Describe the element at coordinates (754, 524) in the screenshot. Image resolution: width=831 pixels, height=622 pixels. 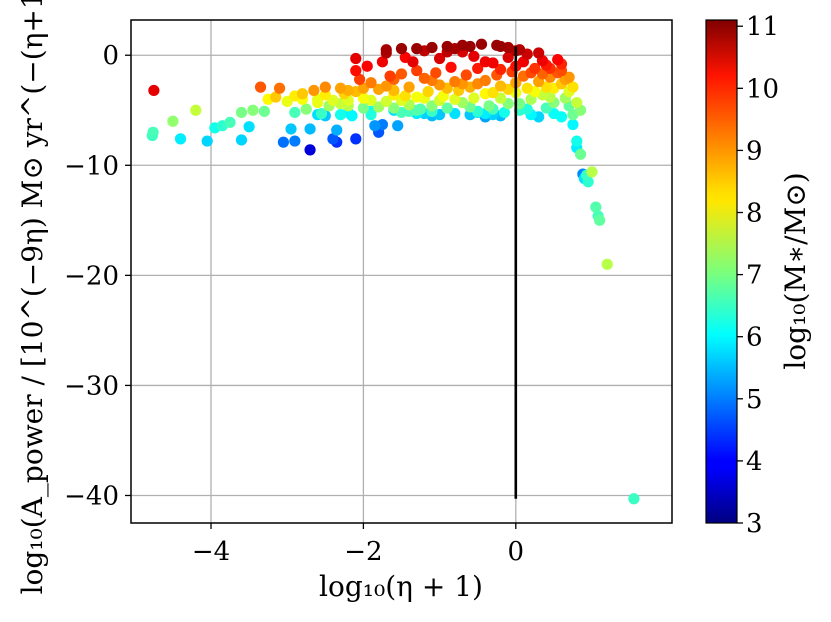
I see `colorbar-tick-label: 3` at that location.